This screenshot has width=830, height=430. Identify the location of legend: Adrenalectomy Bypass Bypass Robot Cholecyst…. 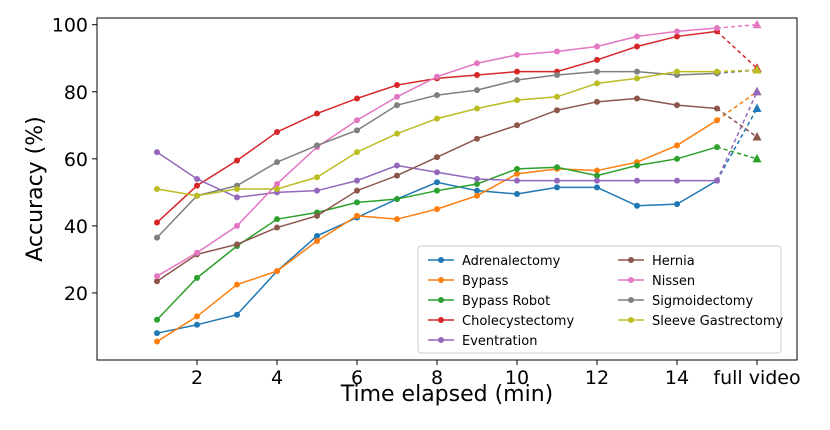
(600, 299).